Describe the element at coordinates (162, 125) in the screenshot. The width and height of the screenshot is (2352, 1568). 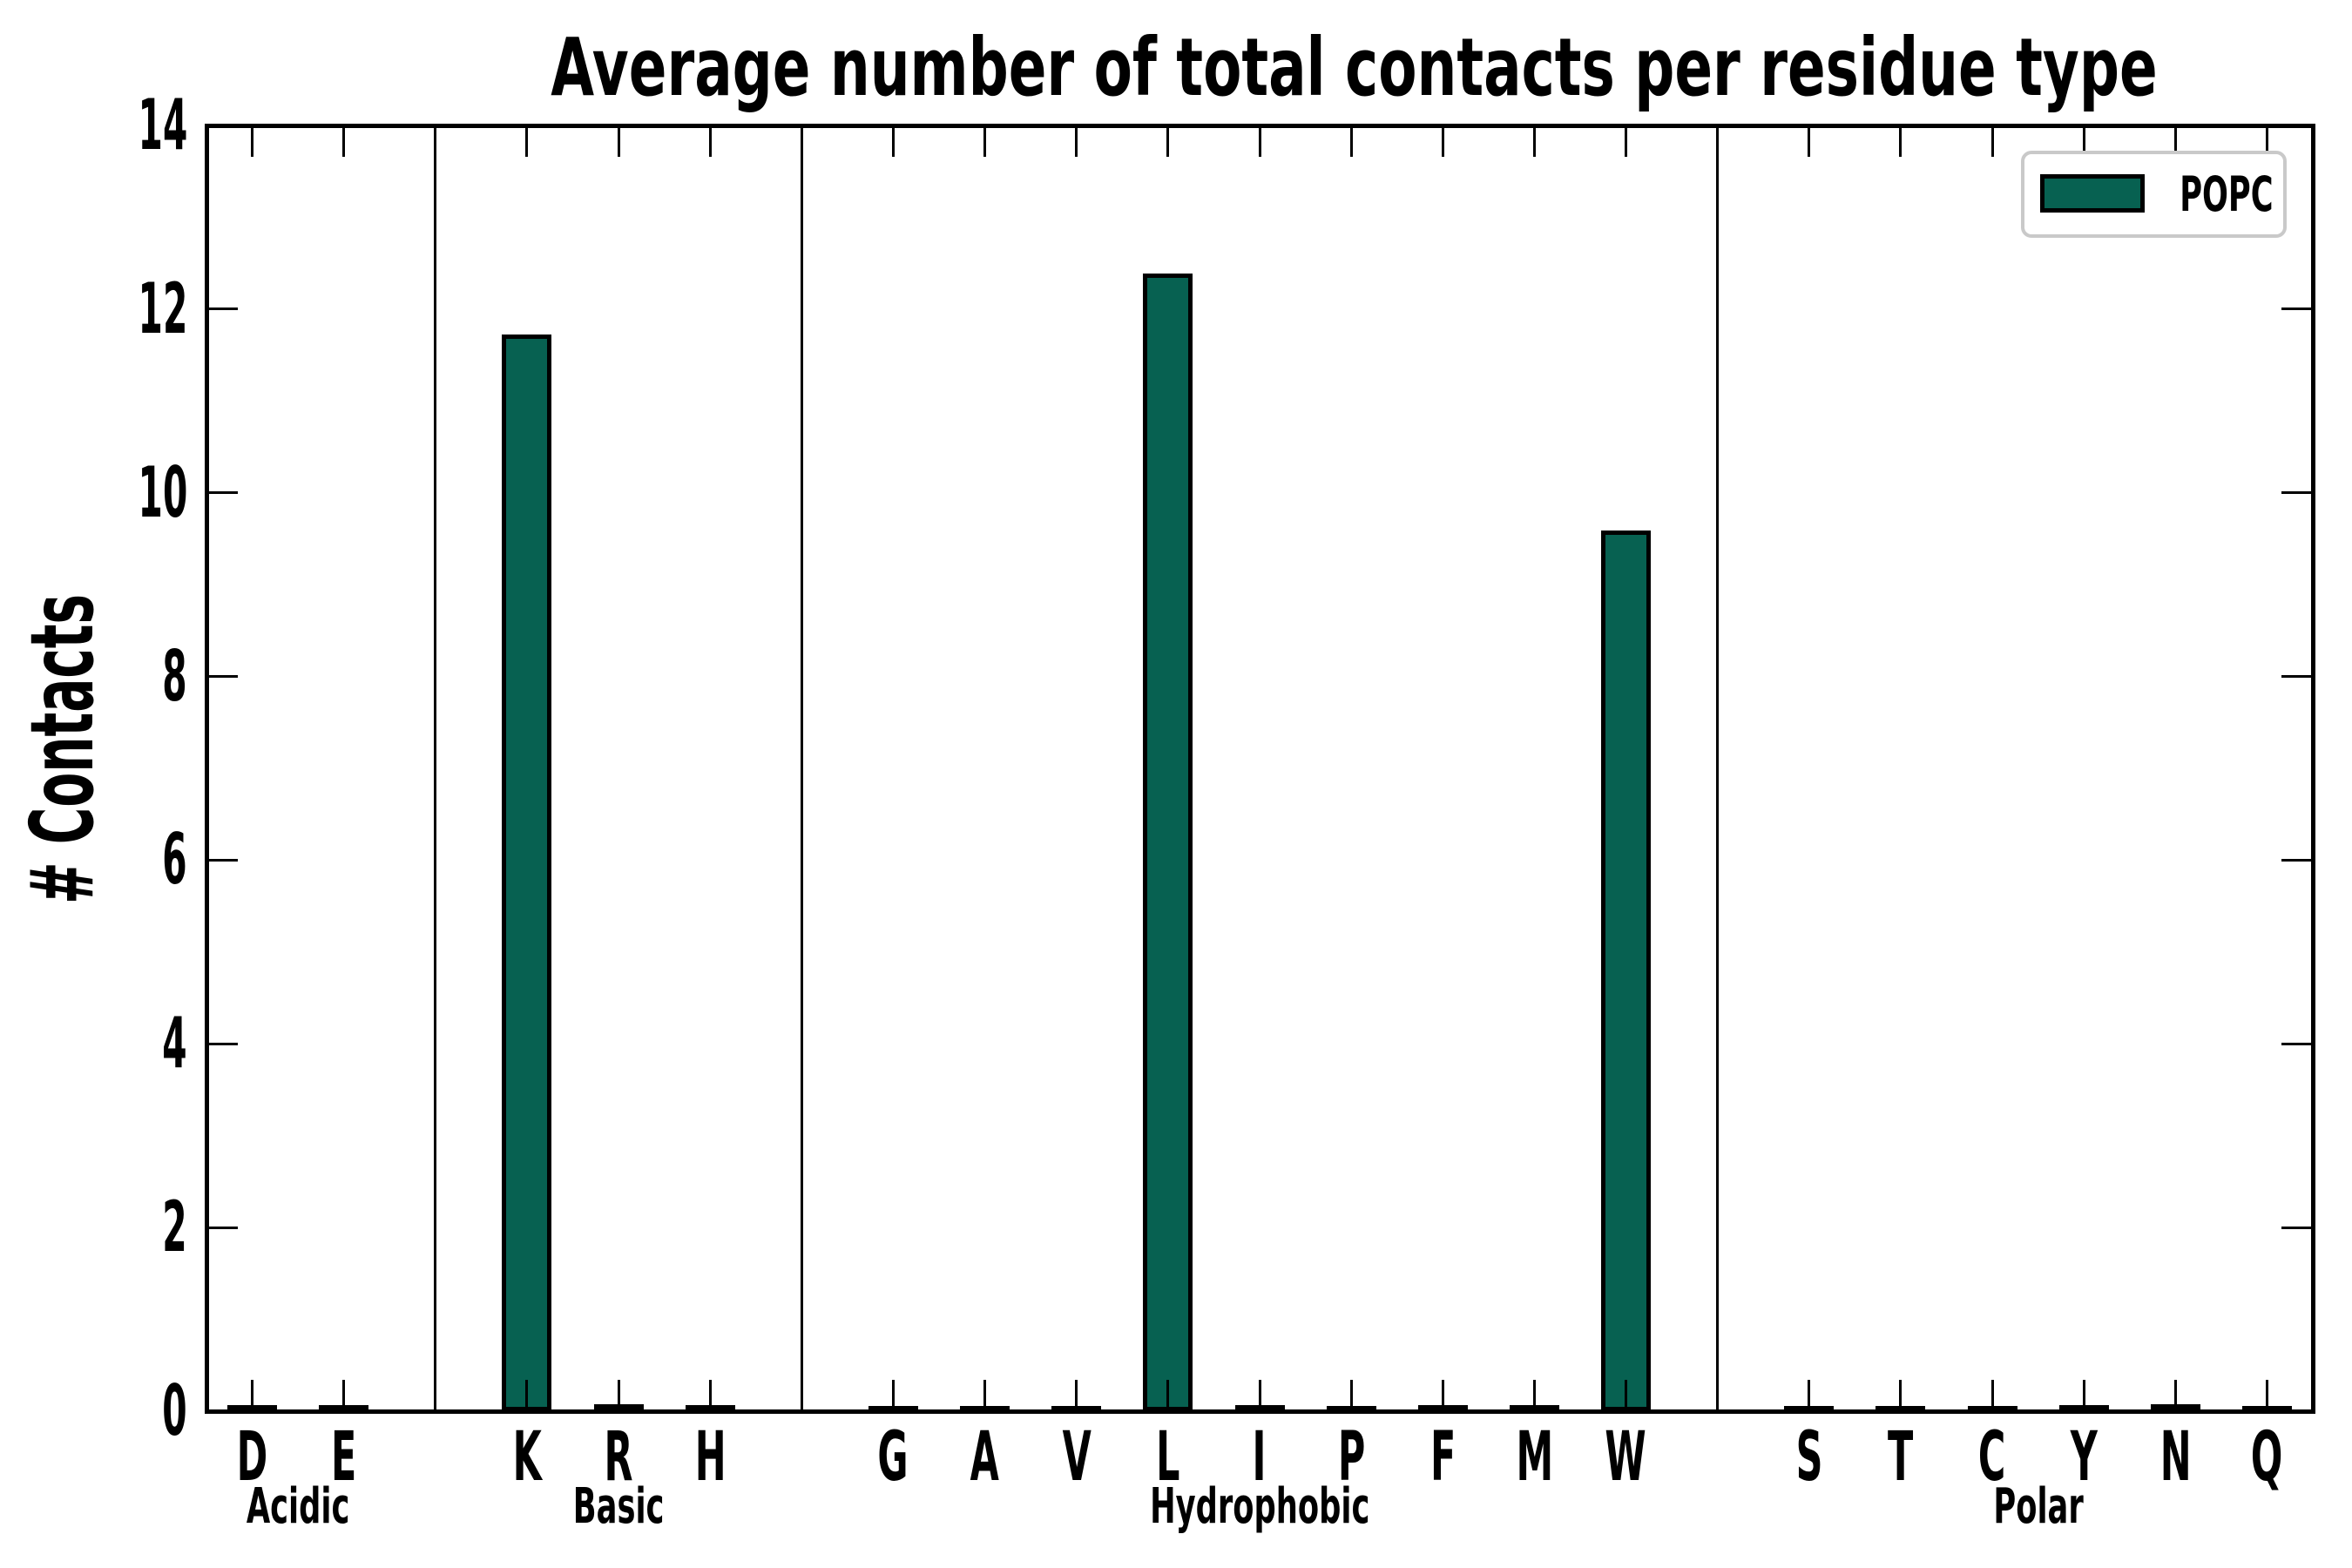
I see `label-text: 14` at that location.